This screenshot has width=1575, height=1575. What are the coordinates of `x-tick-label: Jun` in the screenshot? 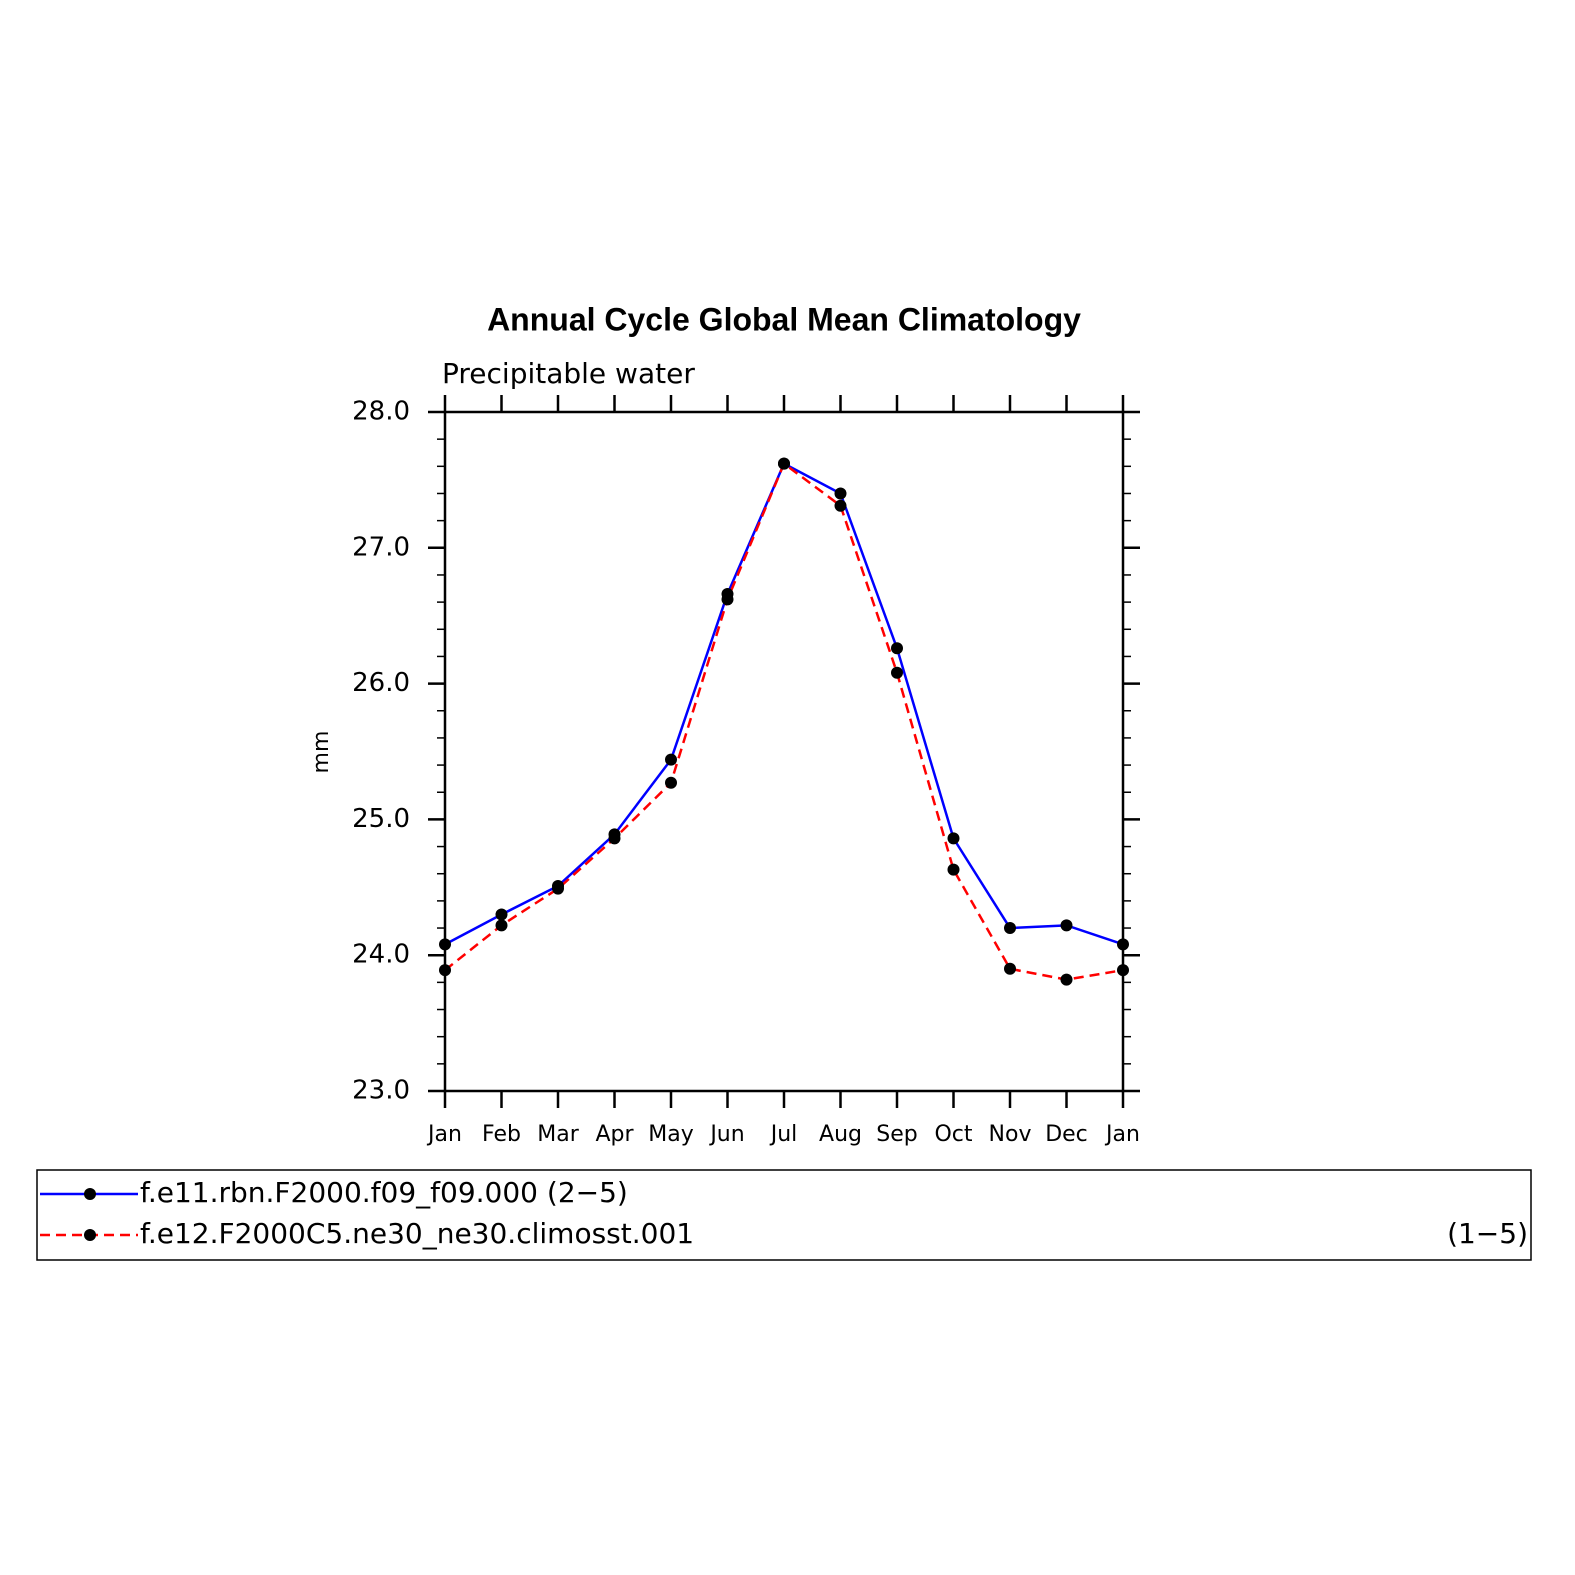 It's located at (726, 1134).